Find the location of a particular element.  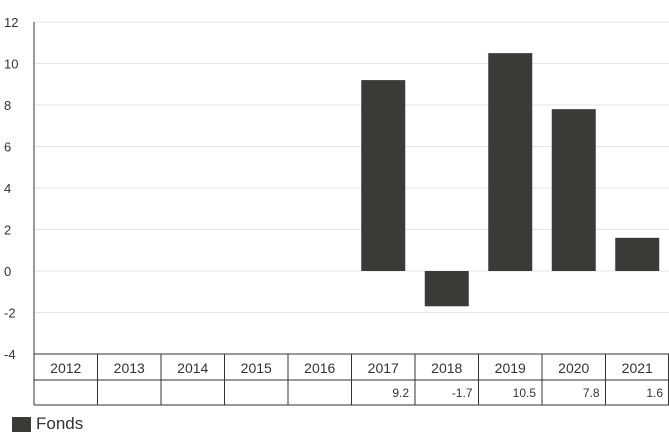

y-tick-label: -2 is located at coordinates (10, 313).